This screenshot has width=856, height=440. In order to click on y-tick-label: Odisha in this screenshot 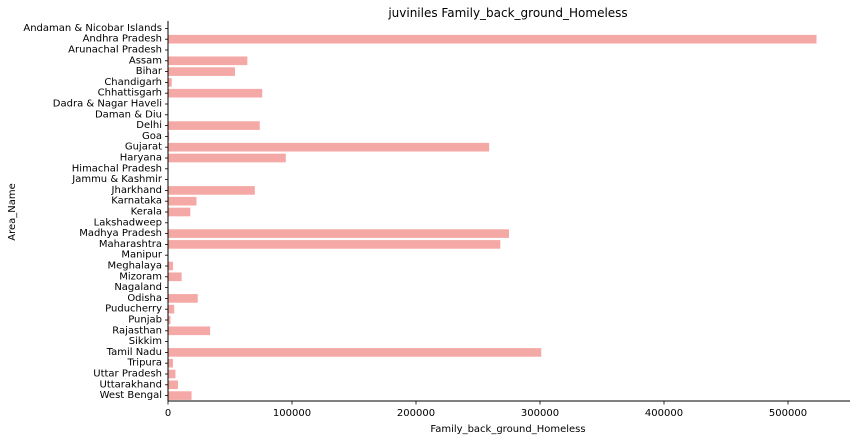, I will do `click(144, 298)`.